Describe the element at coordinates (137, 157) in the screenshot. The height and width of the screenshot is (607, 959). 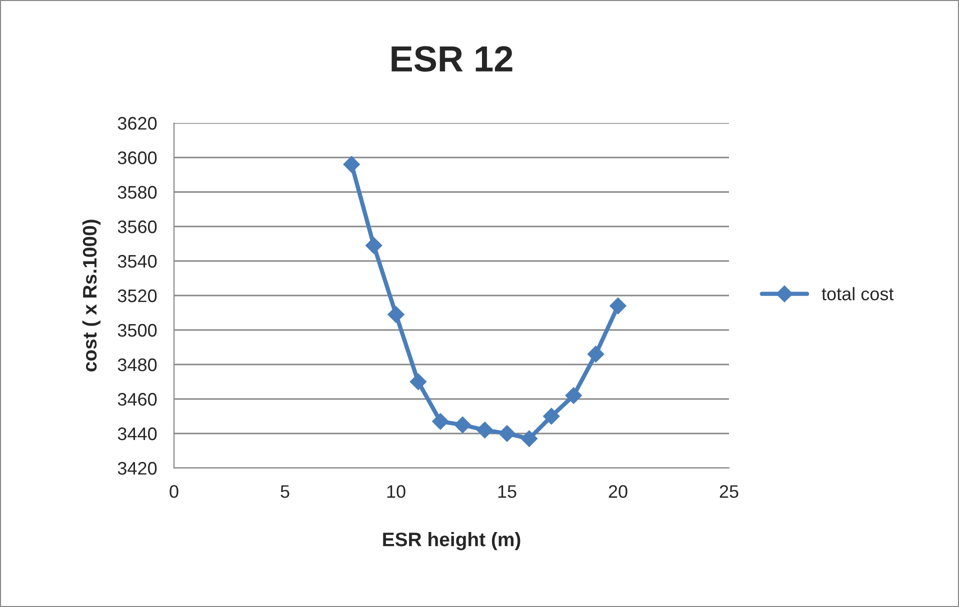
I see `y-tick-label: 3600` at that location.